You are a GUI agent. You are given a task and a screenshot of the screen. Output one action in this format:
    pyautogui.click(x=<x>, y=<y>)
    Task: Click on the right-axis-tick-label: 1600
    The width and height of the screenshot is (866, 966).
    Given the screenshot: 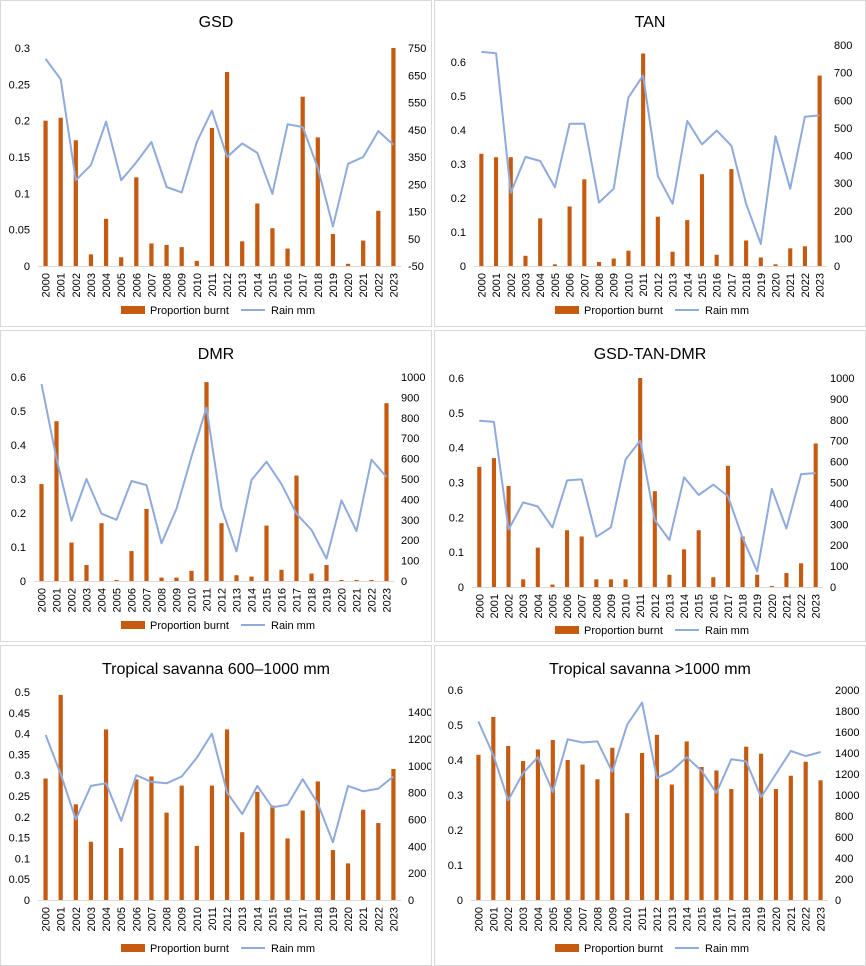 What is the action you would take?
    pyautogui.click(x=847, y=733)
    